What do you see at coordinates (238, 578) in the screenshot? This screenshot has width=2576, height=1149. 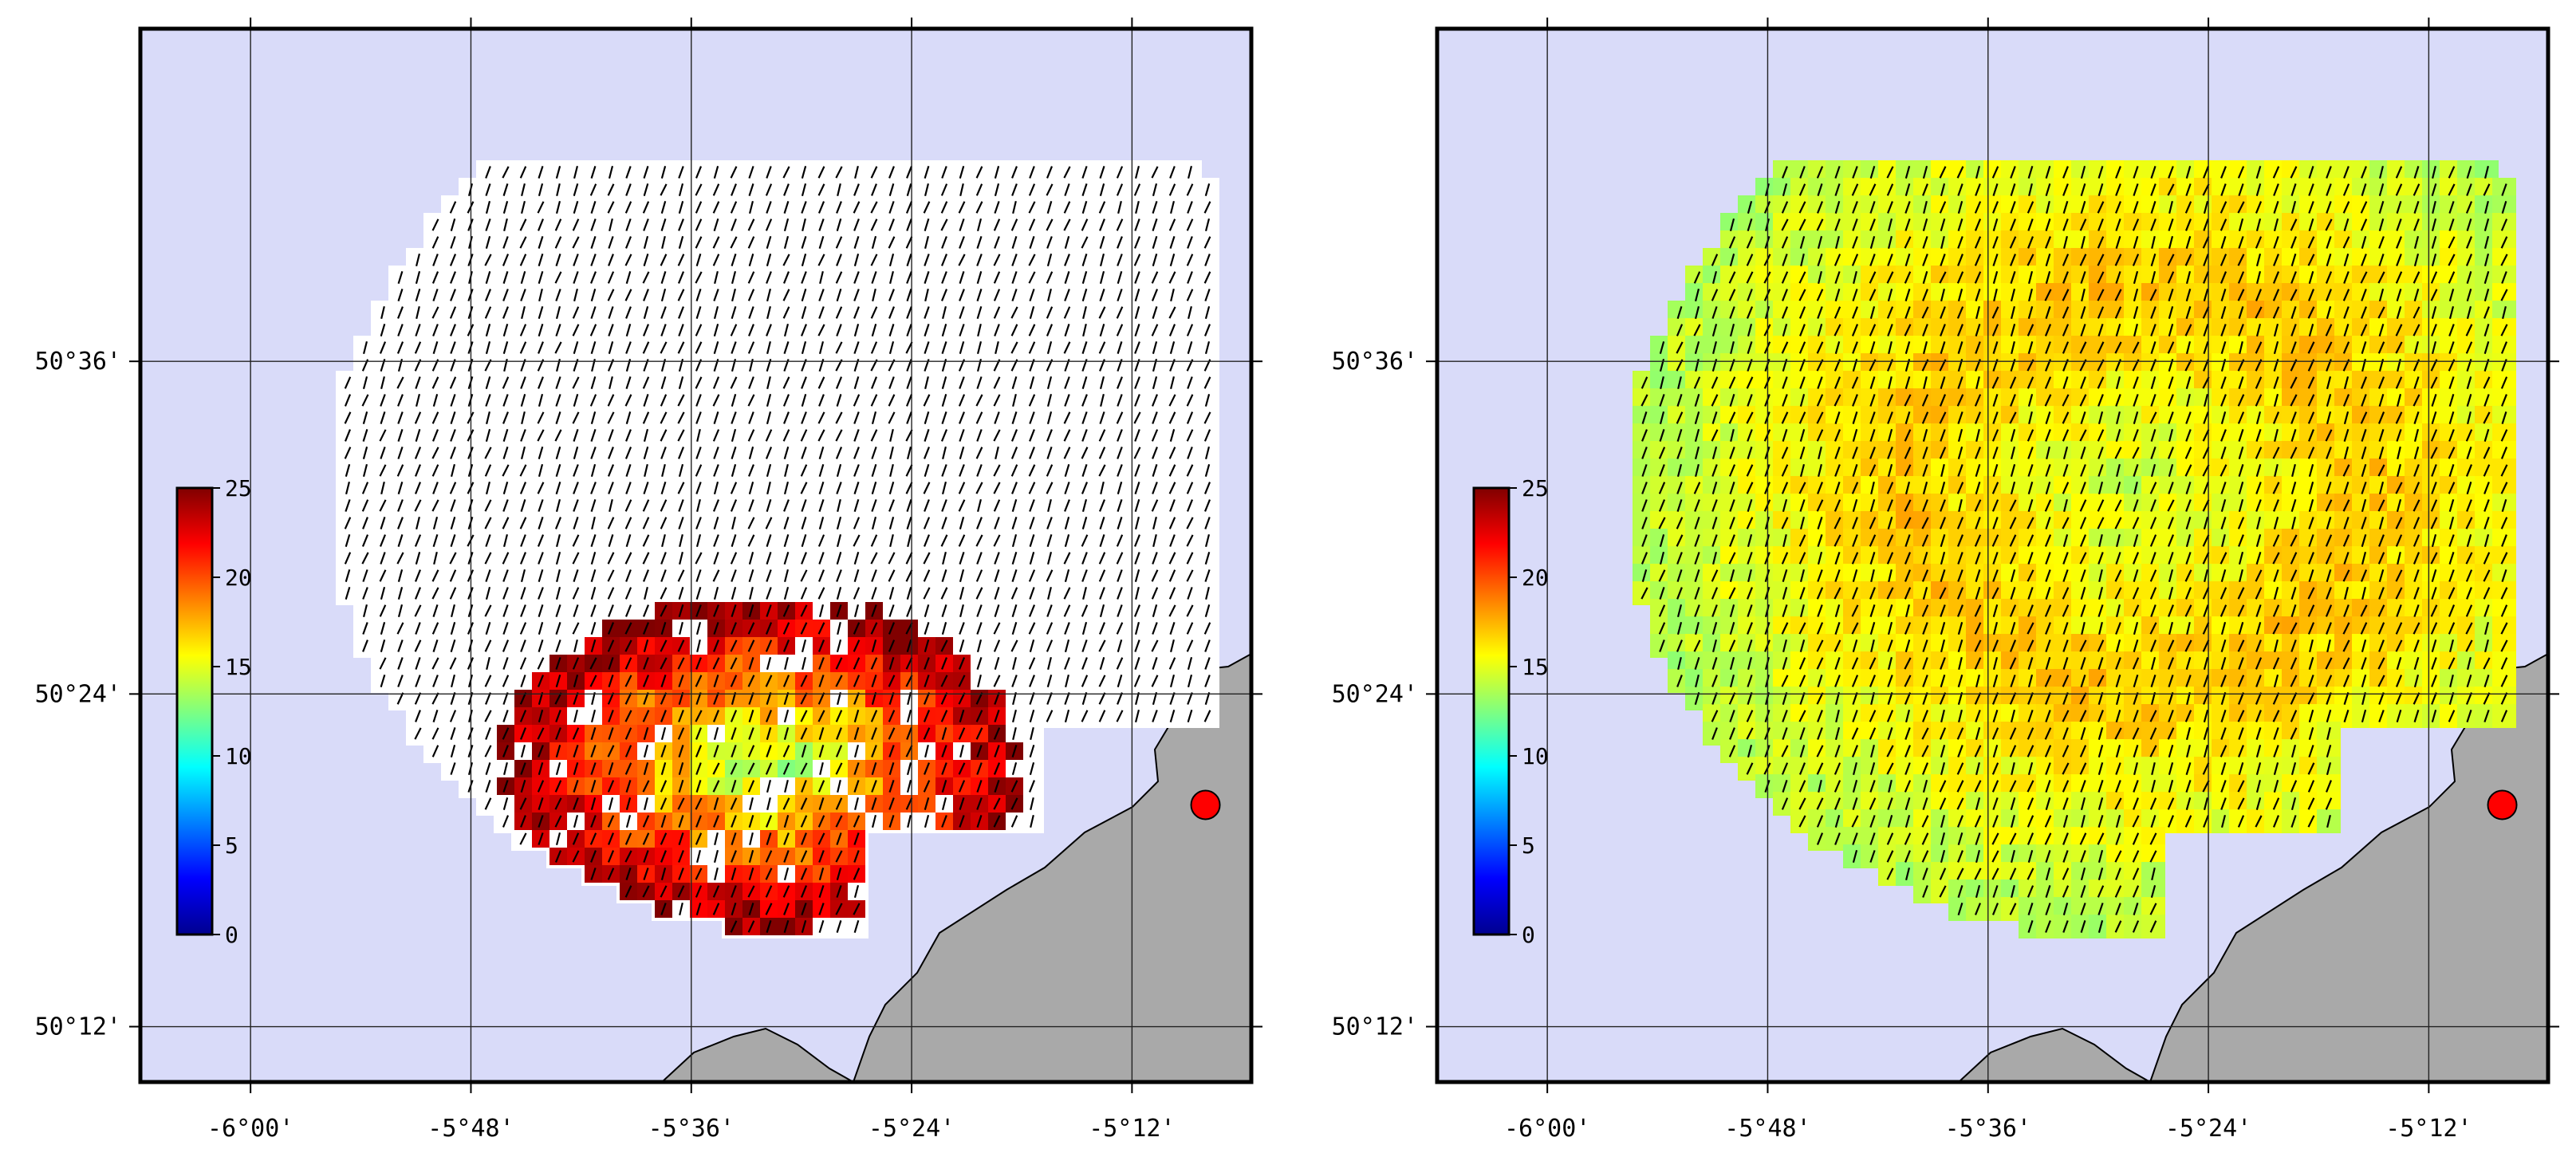 I see `colorbar-label: 20` at bounding box center [238, 578].